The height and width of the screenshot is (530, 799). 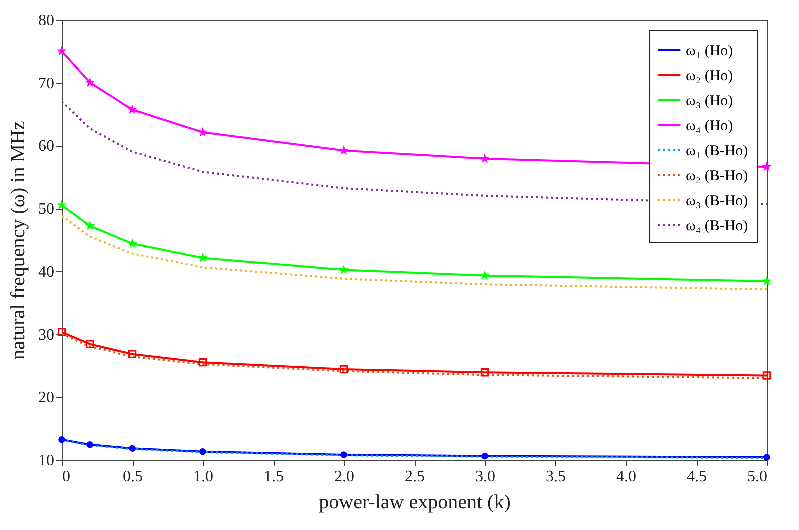 I want to click on legend-label: ω₃ (Ho), so click(x=710, y=102).